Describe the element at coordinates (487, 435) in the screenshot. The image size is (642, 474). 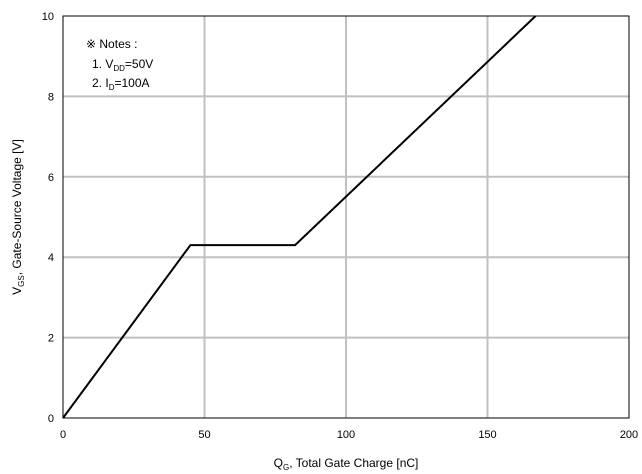
I see `x-tick-label: 150` at that location.